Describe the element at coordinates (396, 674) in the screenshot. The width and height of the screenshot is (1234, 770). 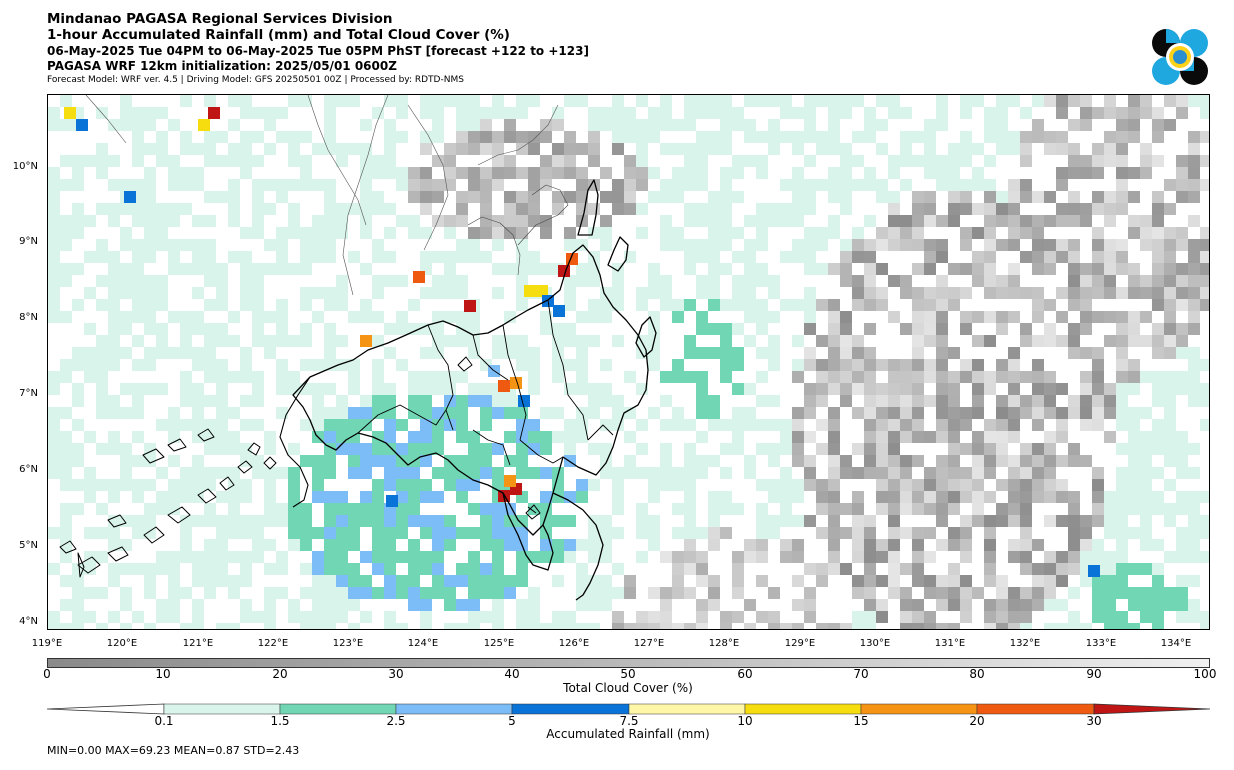
I see `cloud-tick-label: 30` at that location.